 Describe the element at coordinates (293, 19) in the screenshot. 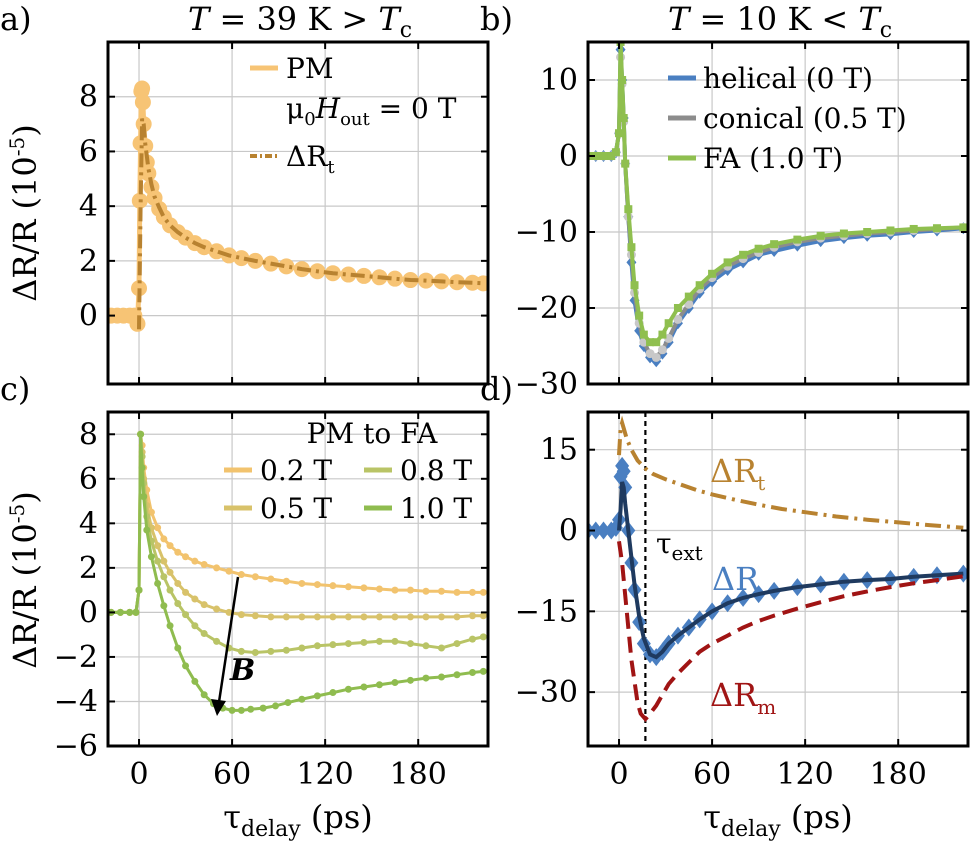

I see `title-a-part: = 39 K >` at that location.